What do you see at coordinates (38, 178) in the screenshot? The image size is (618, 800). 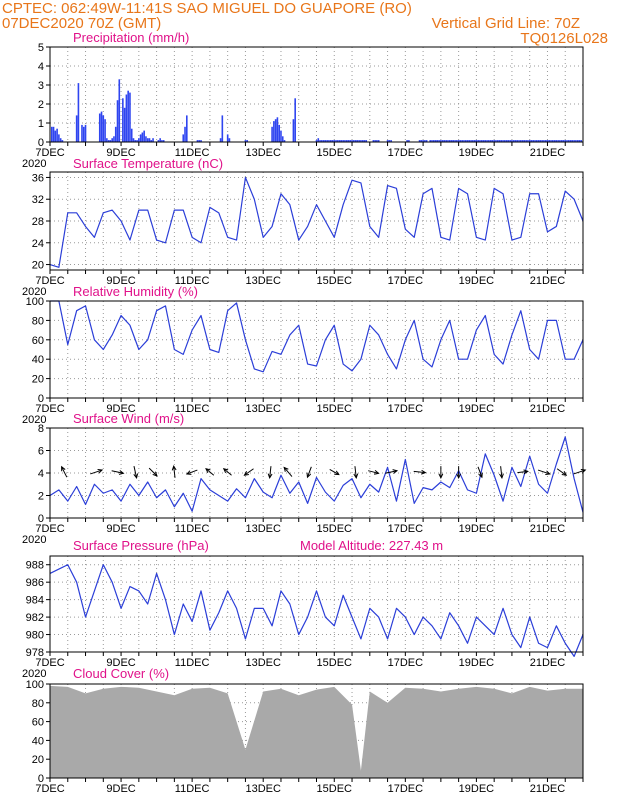 I see `y-tick-label: 36` at bounding box center [38, 178].